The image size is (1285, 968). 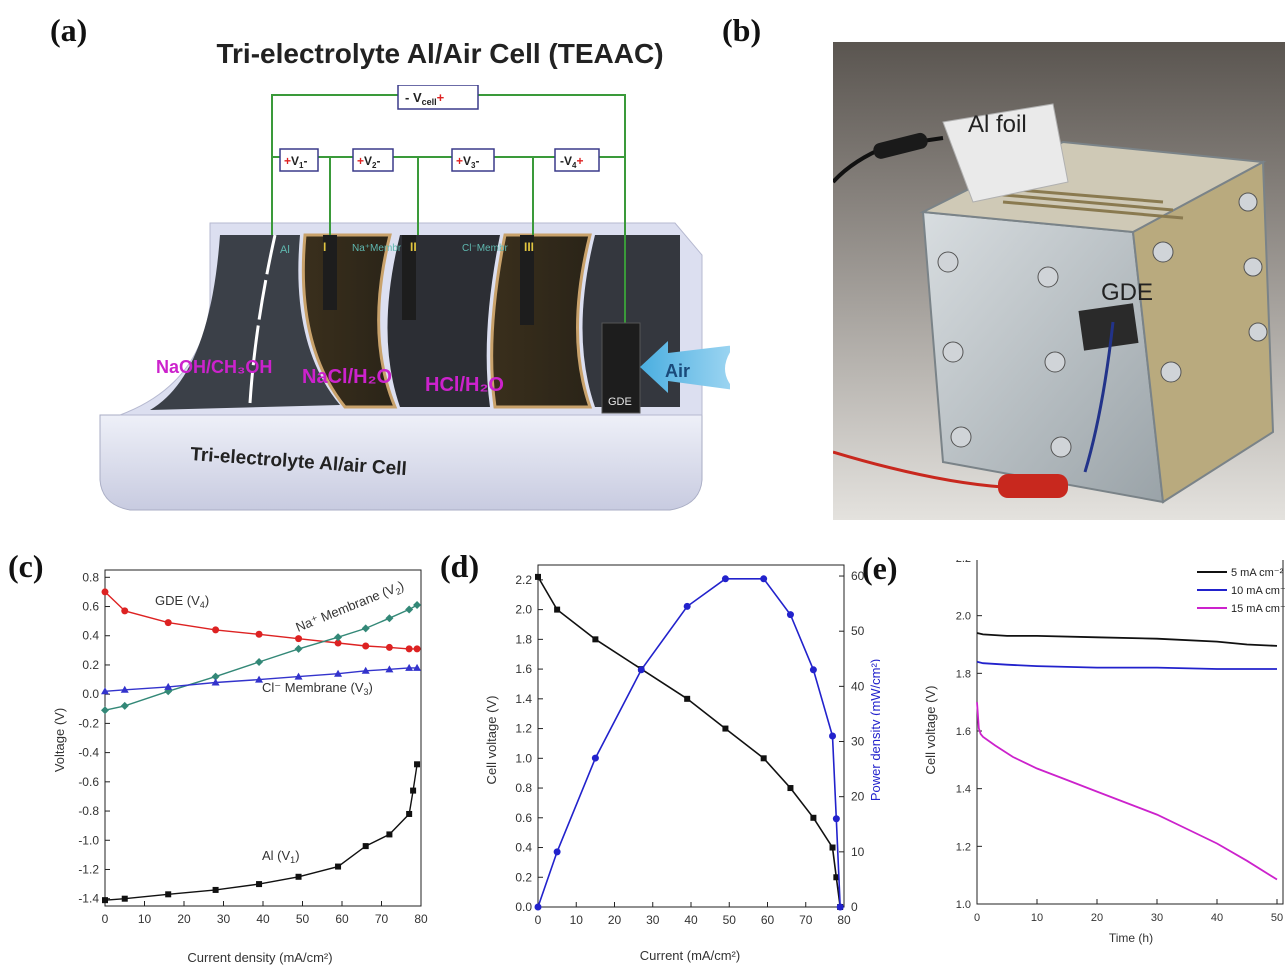 What do you see at coordinates (401, 462) in the screenshot?
I see `cell-base` at bounding box center [401, 462].